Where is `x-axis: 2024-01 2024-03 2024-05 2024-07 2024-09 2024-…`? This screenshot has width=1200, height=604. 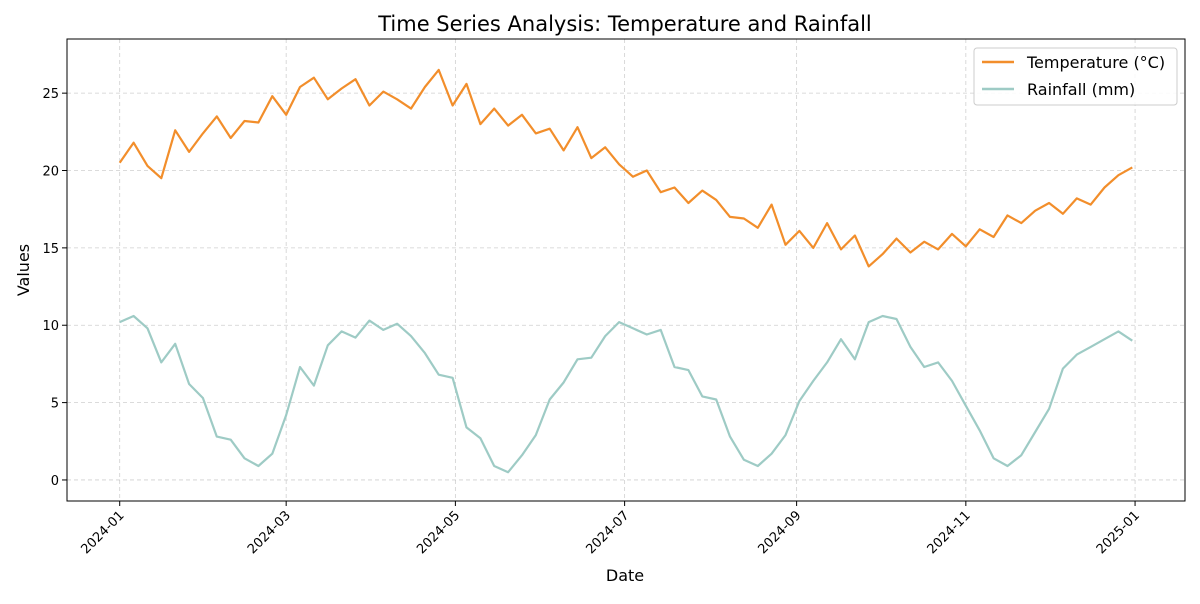
x-axis: 2024-01 2024-03 2024-05 2024-07 2024-09 2024-… is located at coordinates (611, 529).